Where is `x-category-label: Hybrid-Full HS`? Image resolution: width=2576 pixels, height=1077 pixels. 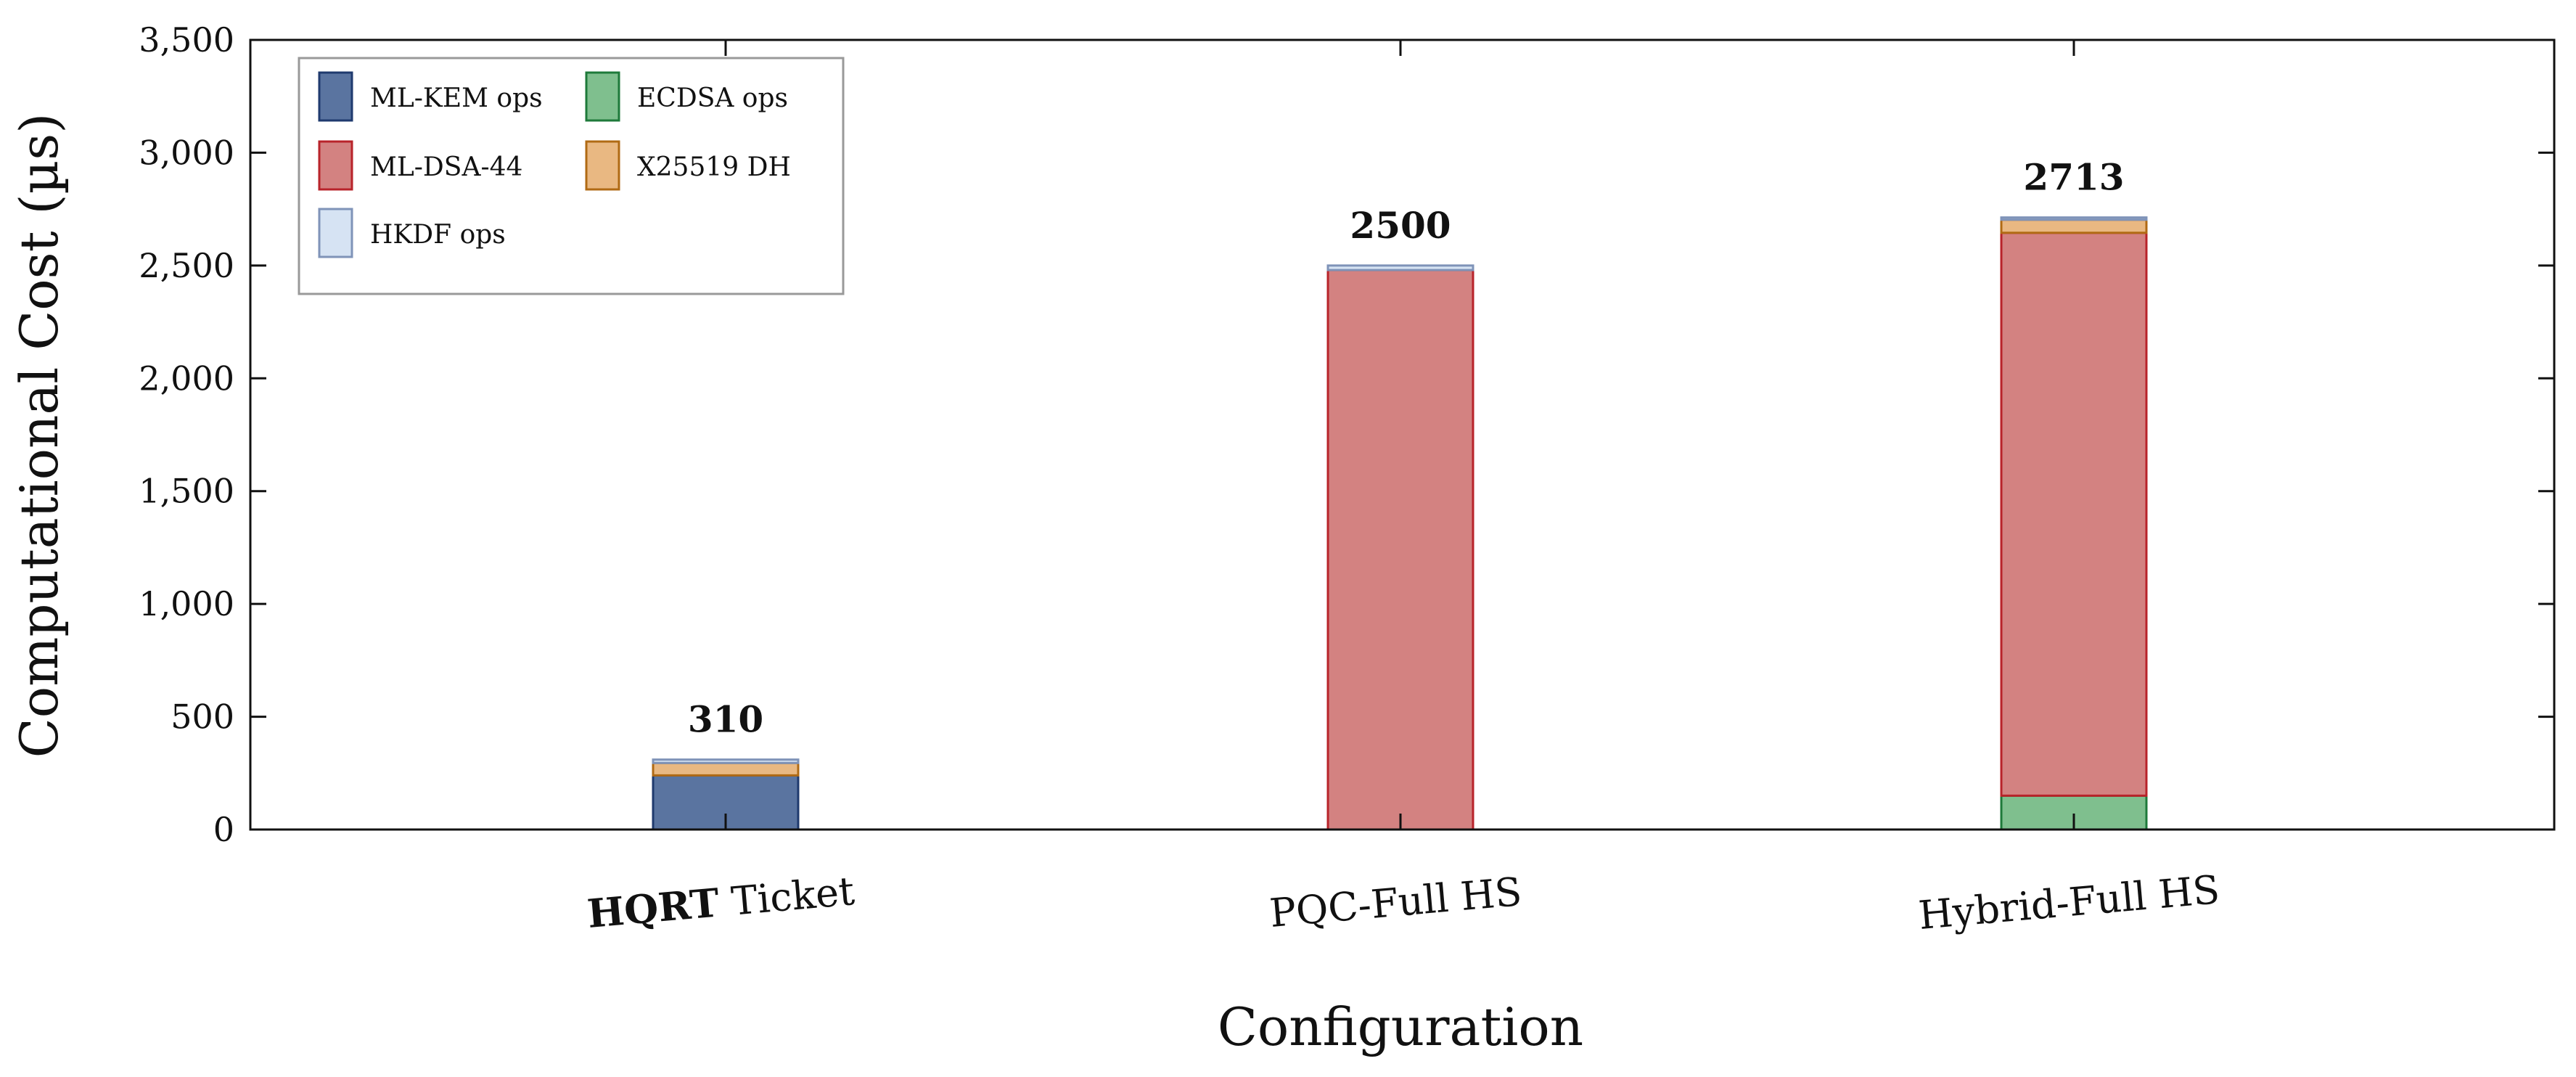
x-category-label: Hybrid-Full HS is located at coordinates (2068, 902).